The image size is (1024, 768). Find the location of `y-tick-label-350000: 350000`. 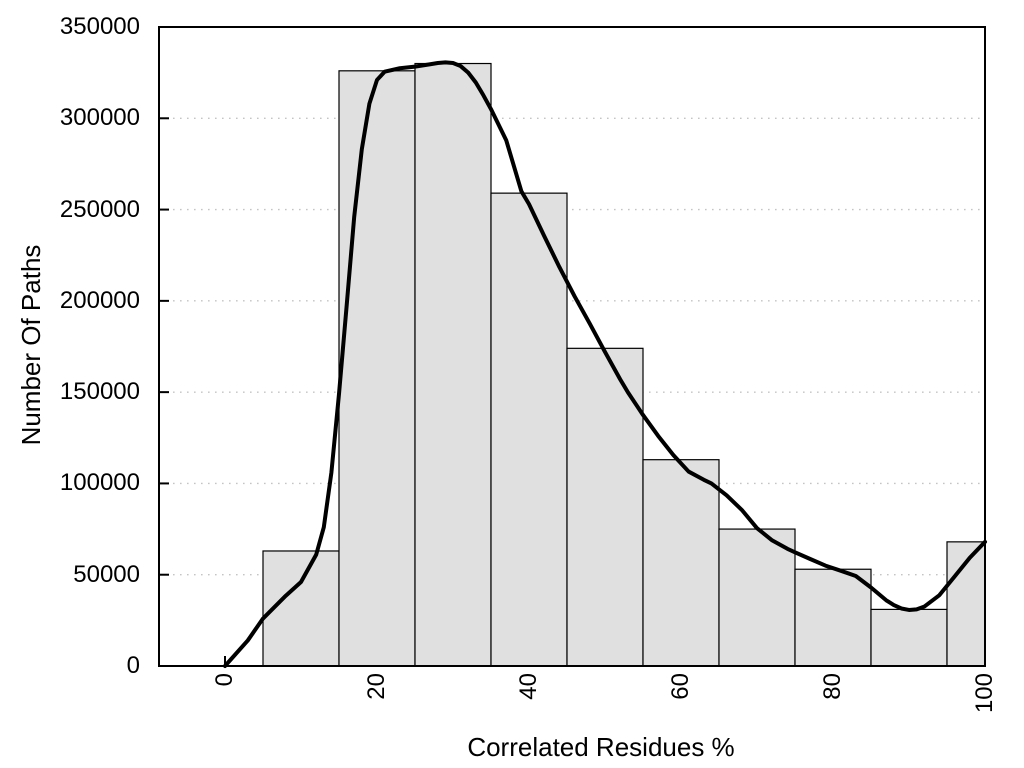

y-tick-label-350000: 350000 is located at coordinates (99, 26).